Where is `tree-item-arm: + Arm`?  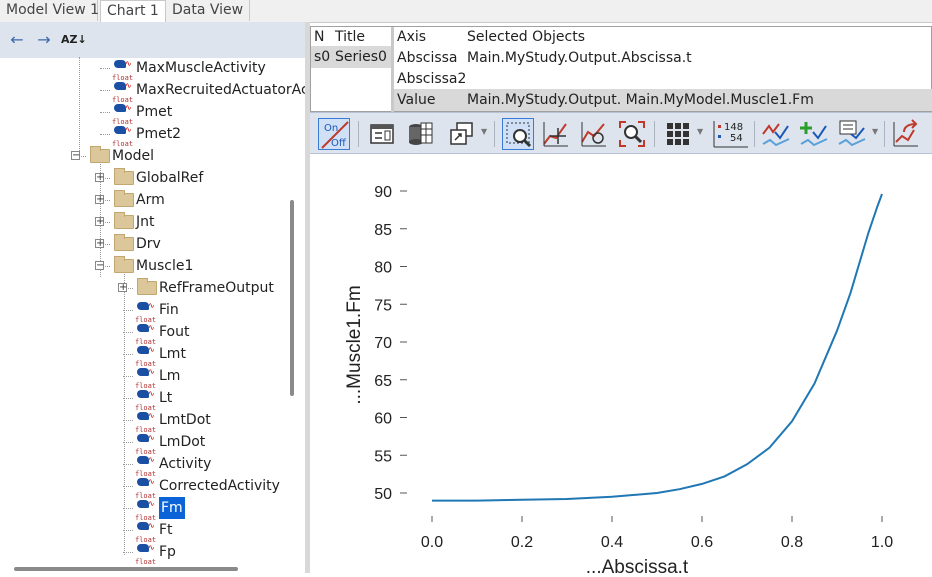 tree-item-arm: + Arm is located at coordinates (152, 200).